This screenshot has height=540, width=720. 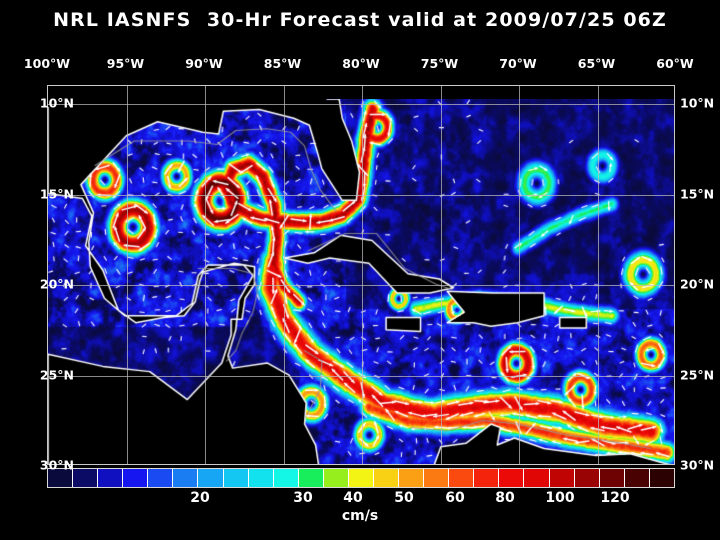 What do you see at coordinates (697, 465) in the screenshot?
I see `lat-tick-label-right: 30°N` at bounding box center [697, 465].